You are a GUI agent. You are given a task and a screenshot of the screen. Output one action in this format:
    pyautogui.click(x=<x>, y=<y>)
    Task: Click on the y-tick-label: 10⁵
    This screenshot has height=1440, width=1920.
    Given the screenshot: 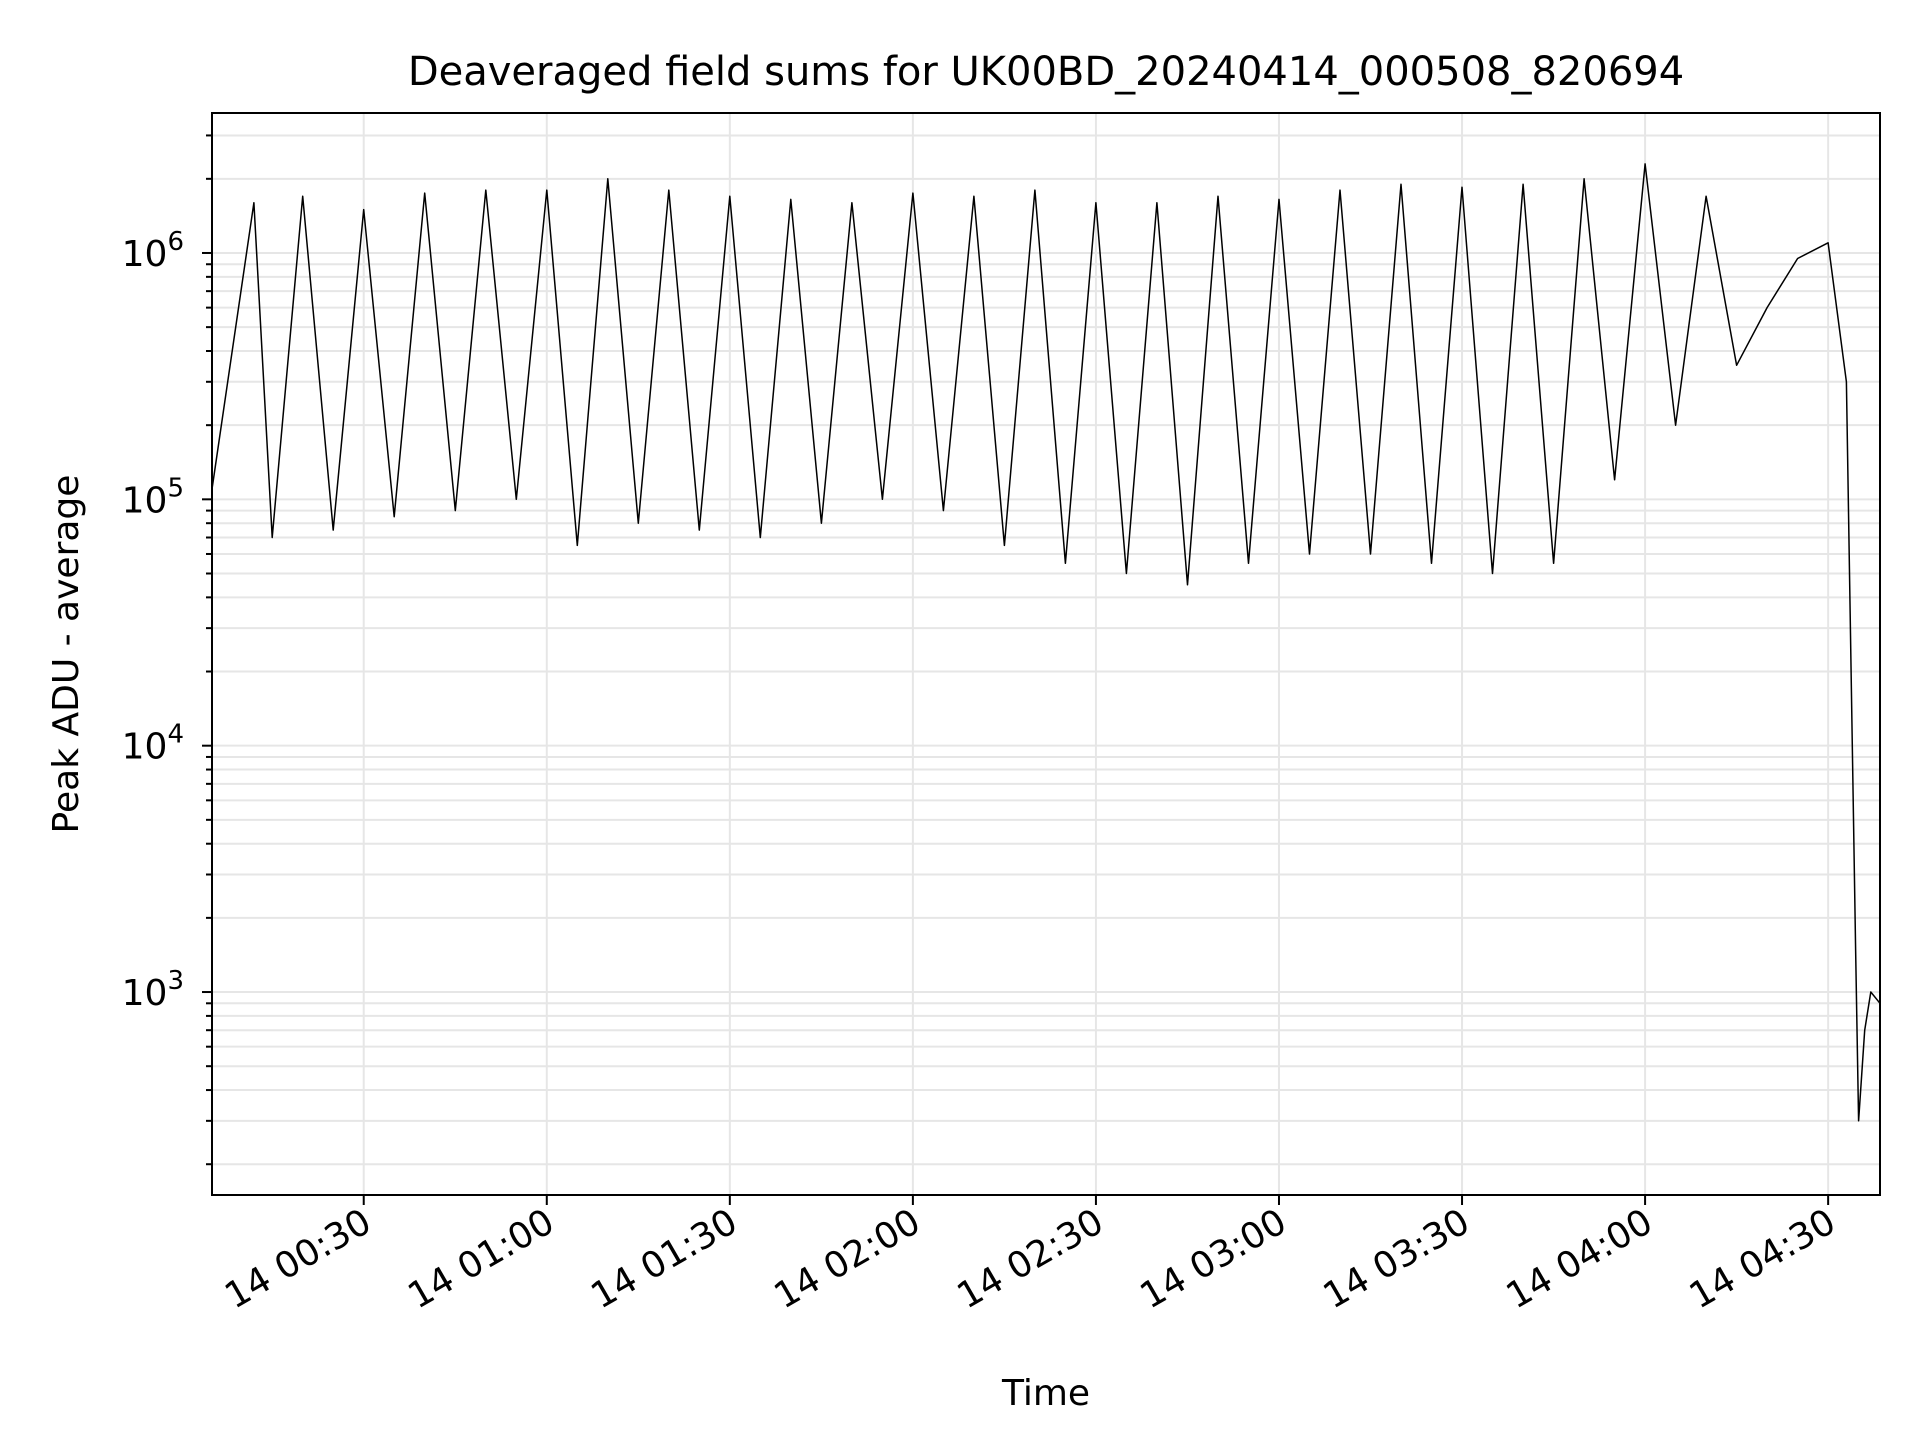 What is the action you would take?
    pyautogui.click(x=153, y=497)
    